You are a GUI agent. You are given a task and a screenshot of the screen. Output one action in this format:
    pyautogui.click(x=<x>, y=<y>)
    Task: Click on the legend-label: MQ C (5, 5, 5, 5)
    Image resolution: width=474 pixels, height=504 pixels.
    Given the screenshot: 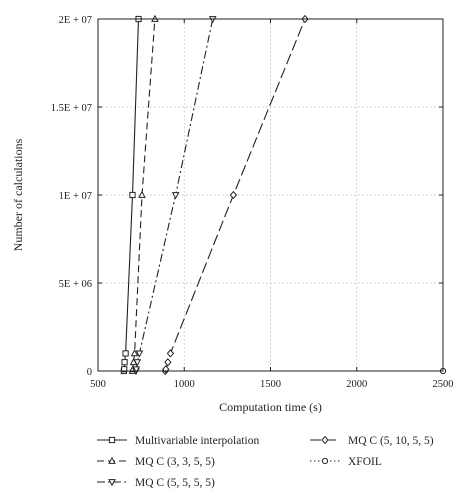 What is the action you would take?
    pyautogui.click(x=175, y=483)
    